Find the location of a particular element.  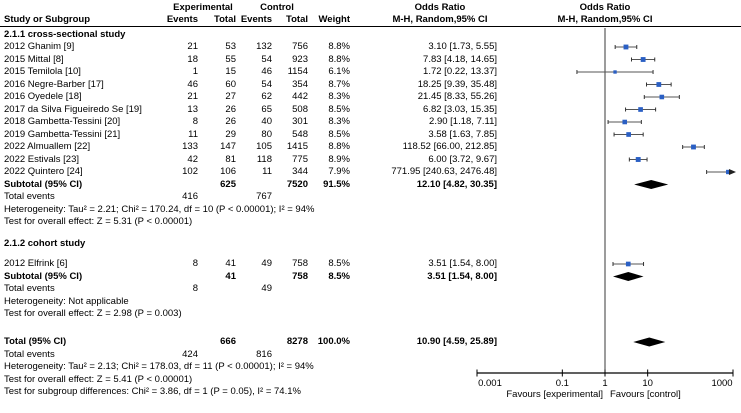

study-label: 2012 Ghanim [9] is located at coordinates (39, 46).